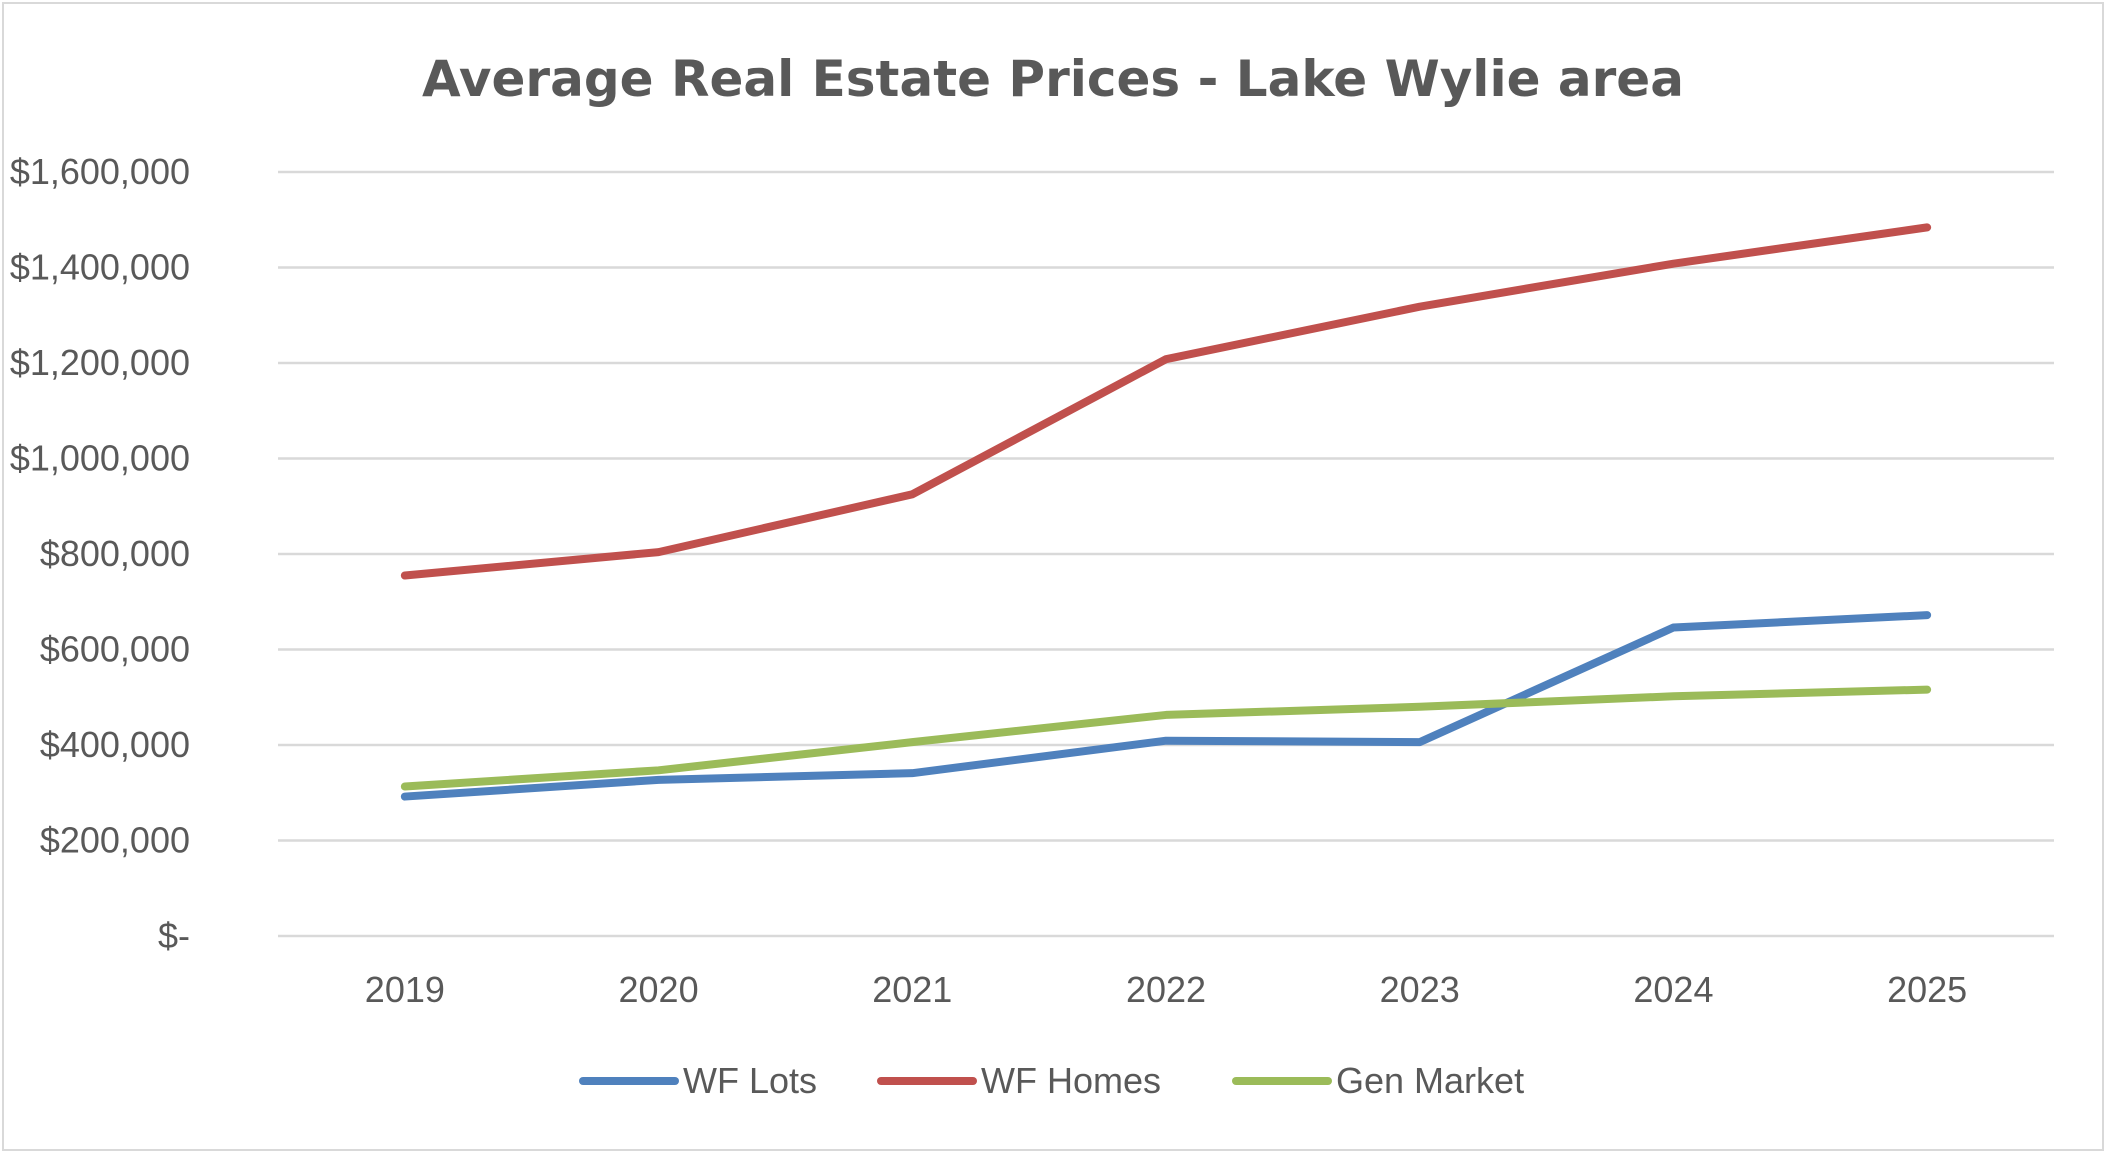 The image size is (2108, 1155). I want to click on legend-item: WF Homes, so click(1019, 1080).